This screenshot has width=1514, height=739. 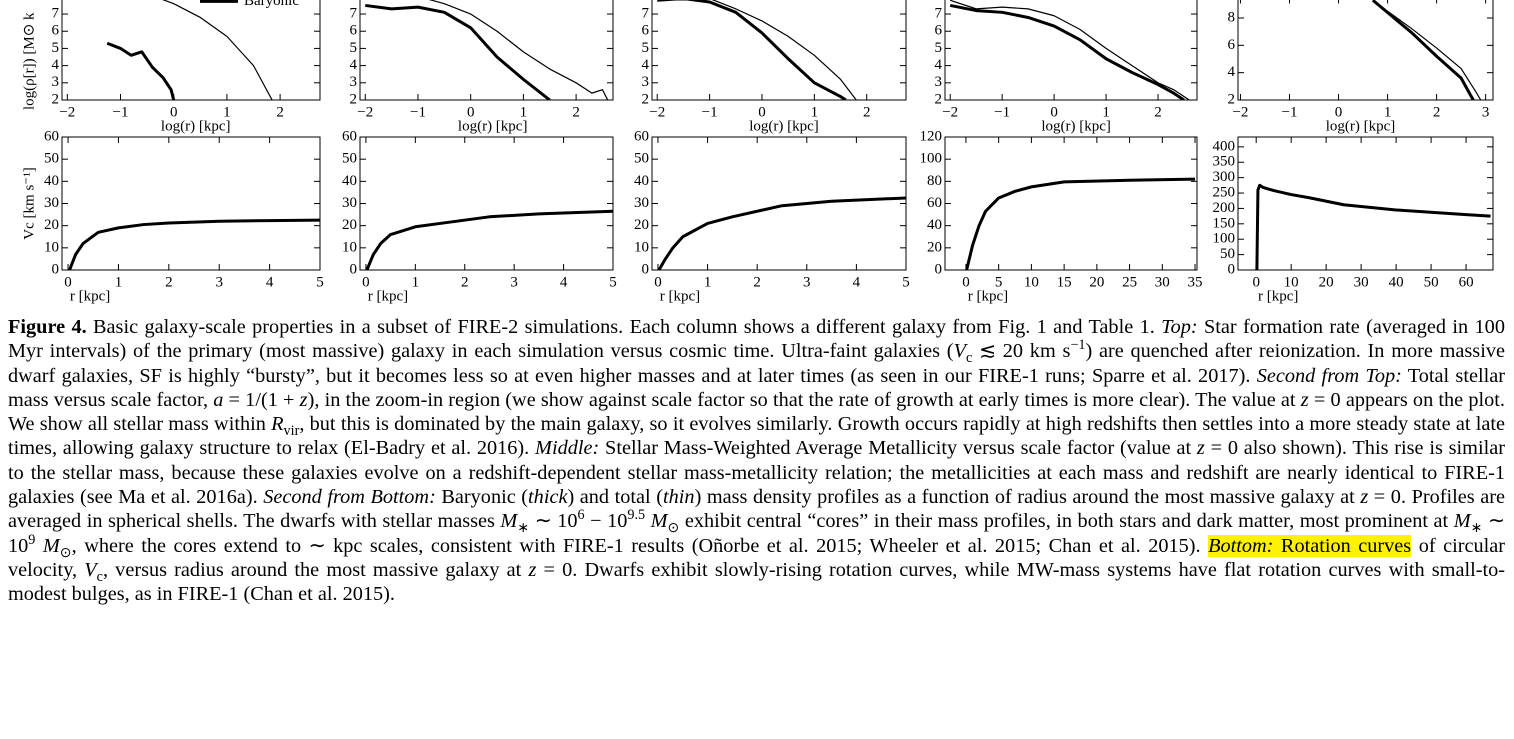 I want to click on y-tick-label: 7, so click(x=939, y=13).